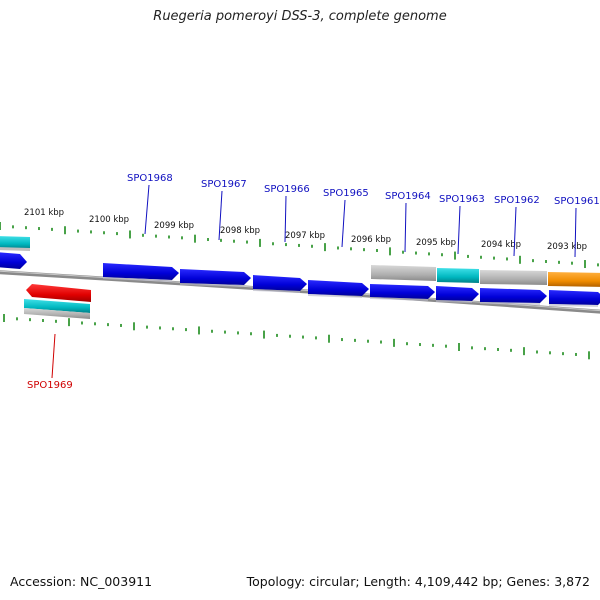 The width and height of the screenshot is (600, 600). Describe the element at coordinates (371, 240) in the screenshot. I see `kbp-label: 2096 kbp` at that location.